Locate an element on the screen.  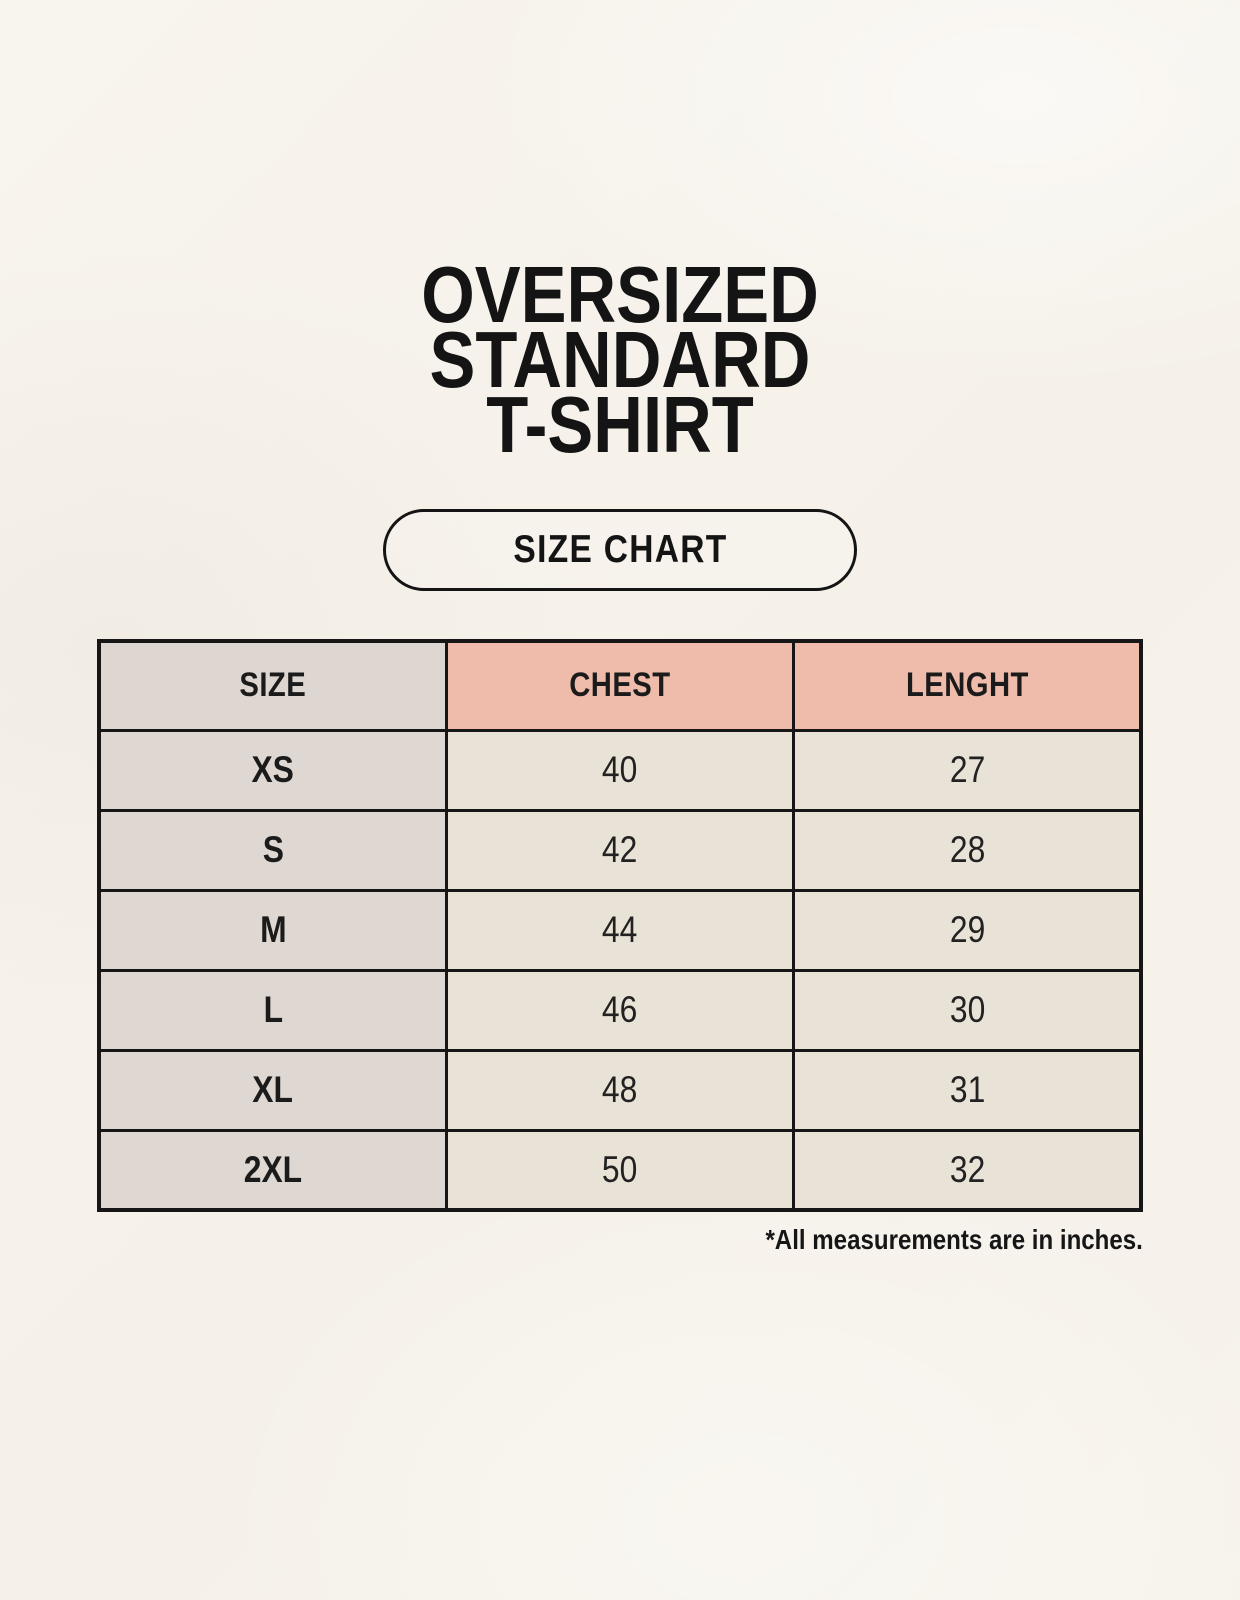
chest-cell: 50 is located at coordinates (620, 1170).